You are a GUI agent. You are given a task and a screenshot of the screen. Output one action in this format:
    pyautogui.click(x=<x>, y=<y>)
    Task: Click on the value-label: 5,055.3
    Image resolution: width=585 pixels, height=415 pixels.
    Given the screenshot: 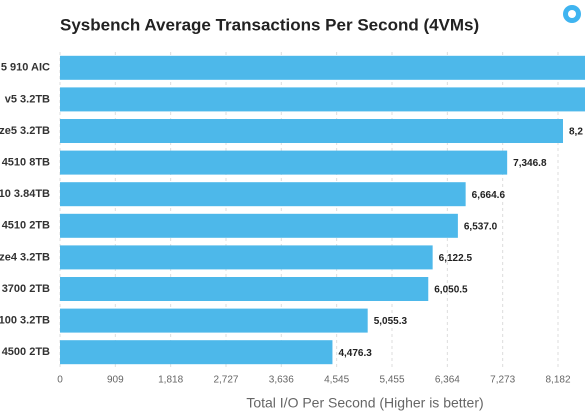 What is the action you would take?
    pyautogui.click(x=391, y=321)
    